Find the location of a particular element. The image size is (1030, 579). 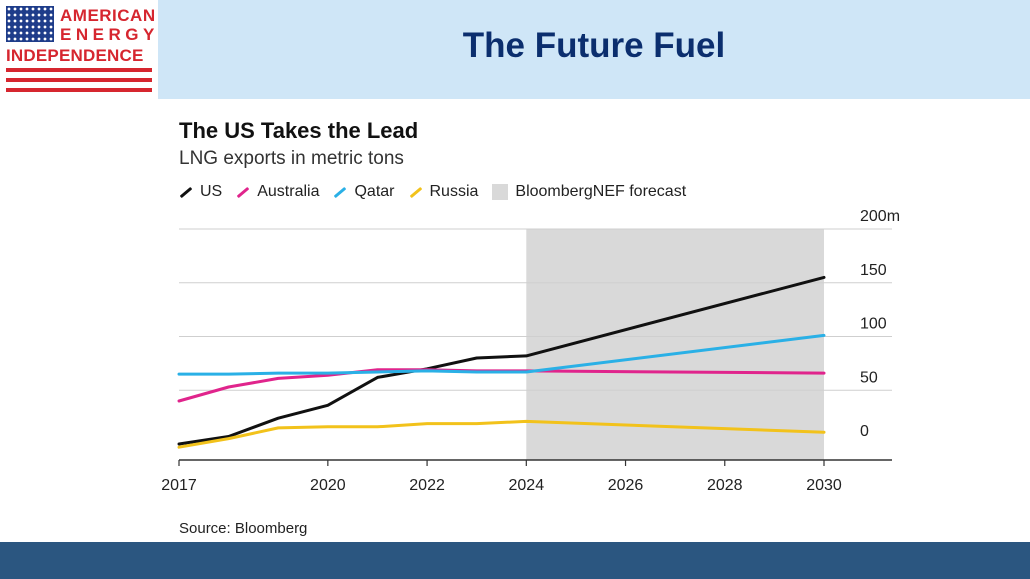

logo-text-line3: INDEPENDENCE is located at coordinates (75, 55).